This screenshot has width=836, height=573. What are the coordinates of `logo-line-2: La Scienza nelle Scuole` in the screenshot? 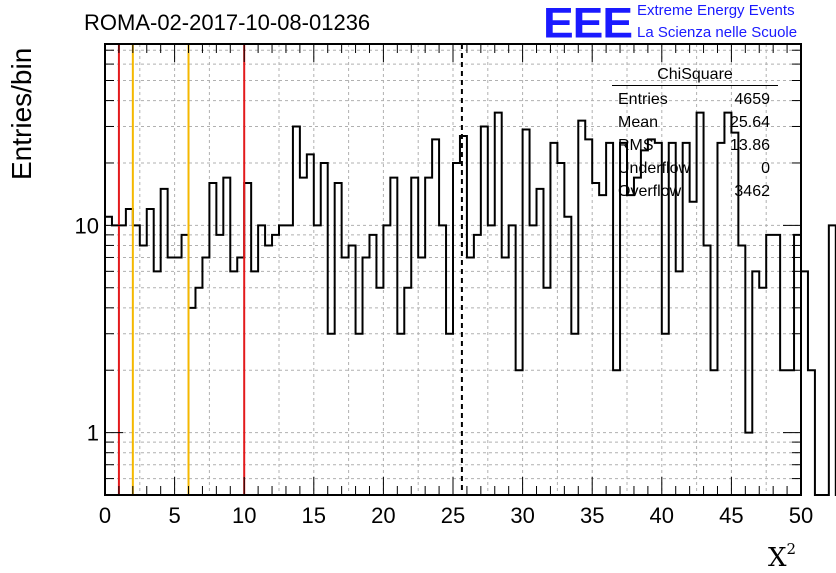 It's located at (717, 32).